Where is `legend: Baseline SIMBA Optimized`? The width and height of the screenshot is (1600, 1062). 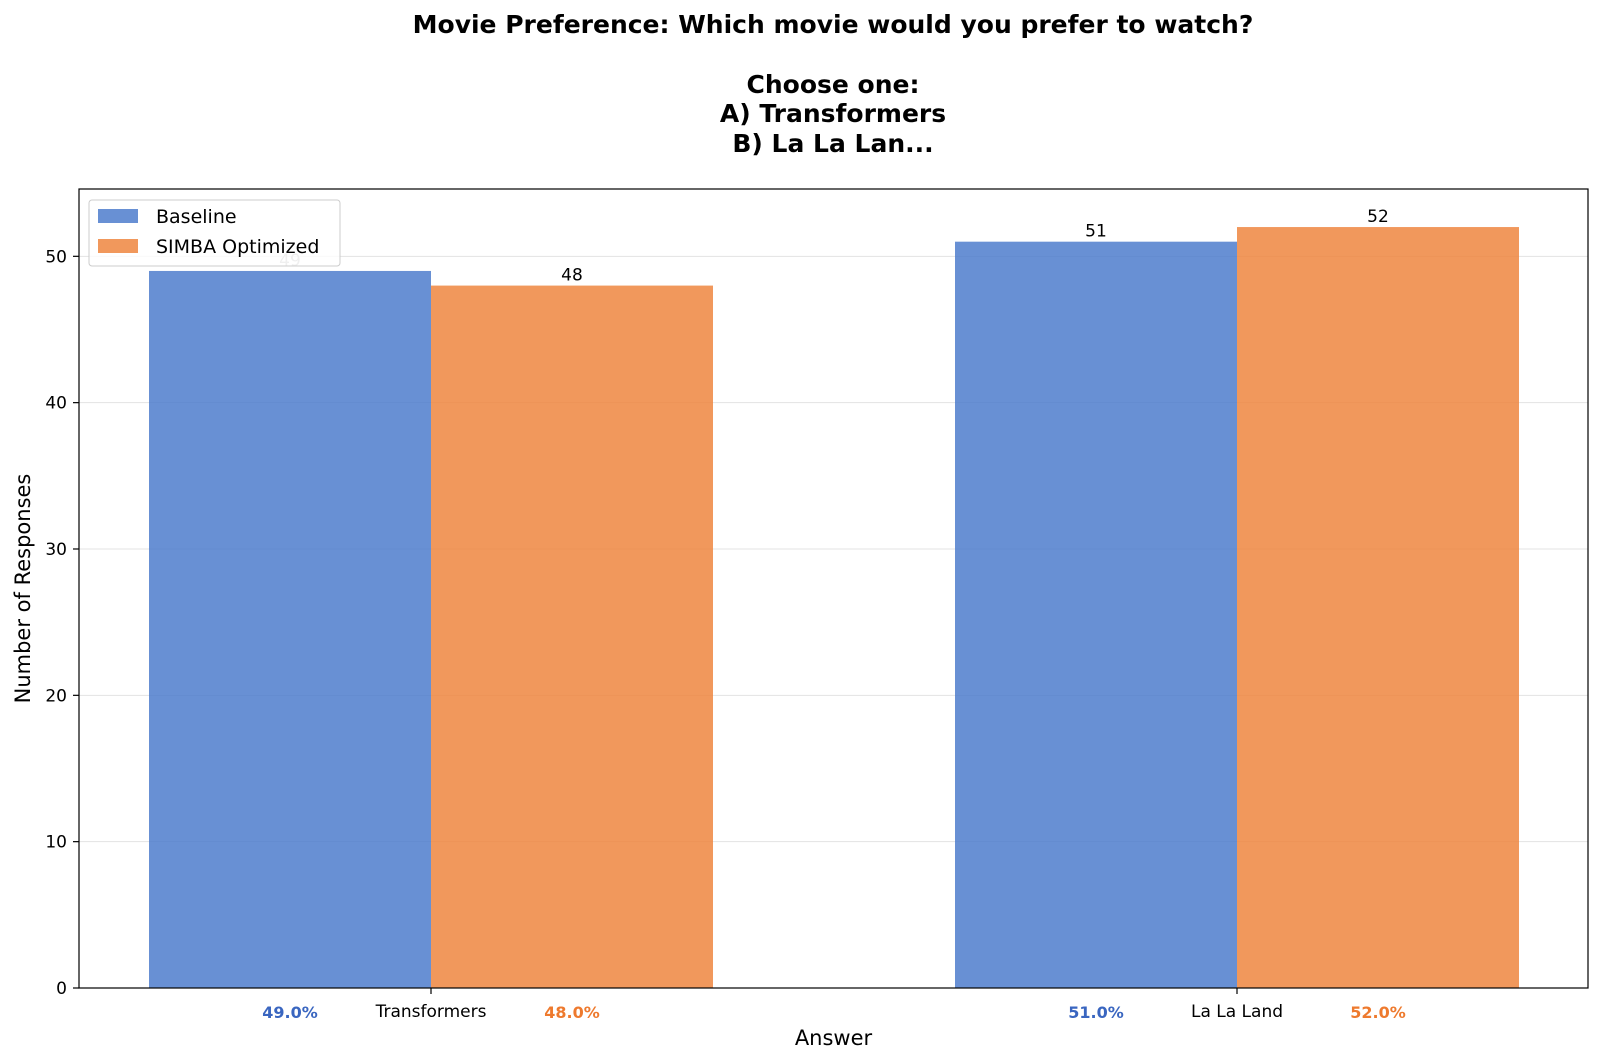 legend: Baseline SIMBA Optimized is located at coordinates (214, 233).